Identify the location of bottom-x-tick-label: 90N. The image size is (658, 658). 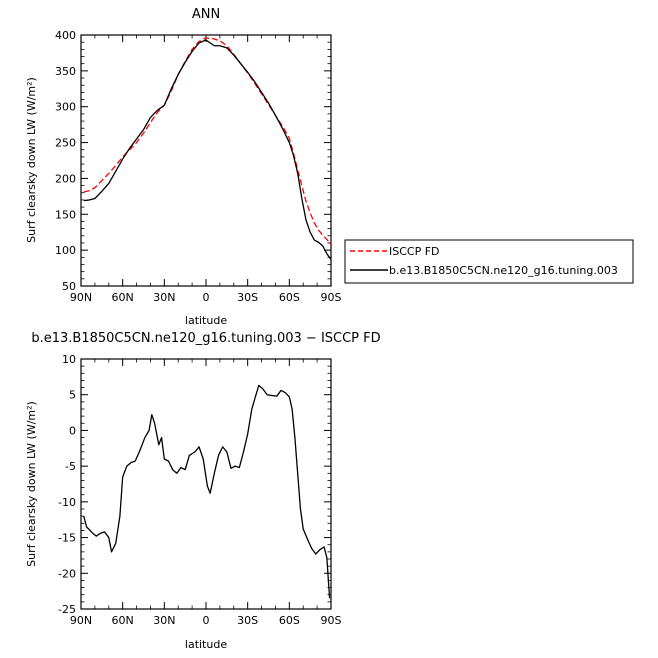
(81, 620).